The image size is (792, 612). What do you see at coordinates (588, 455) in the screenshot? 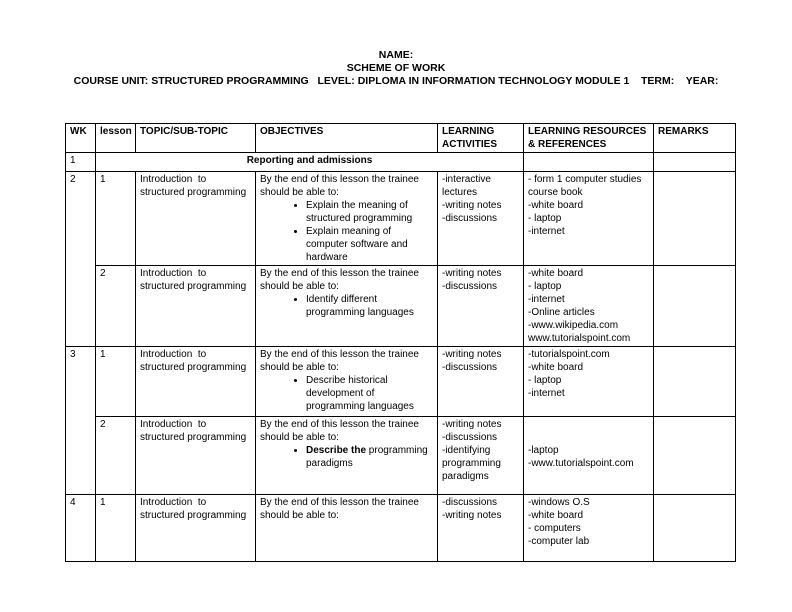
I see `resources-cell: -laptop -www.tutorialspoint.com` at bounding box center [588, 455].